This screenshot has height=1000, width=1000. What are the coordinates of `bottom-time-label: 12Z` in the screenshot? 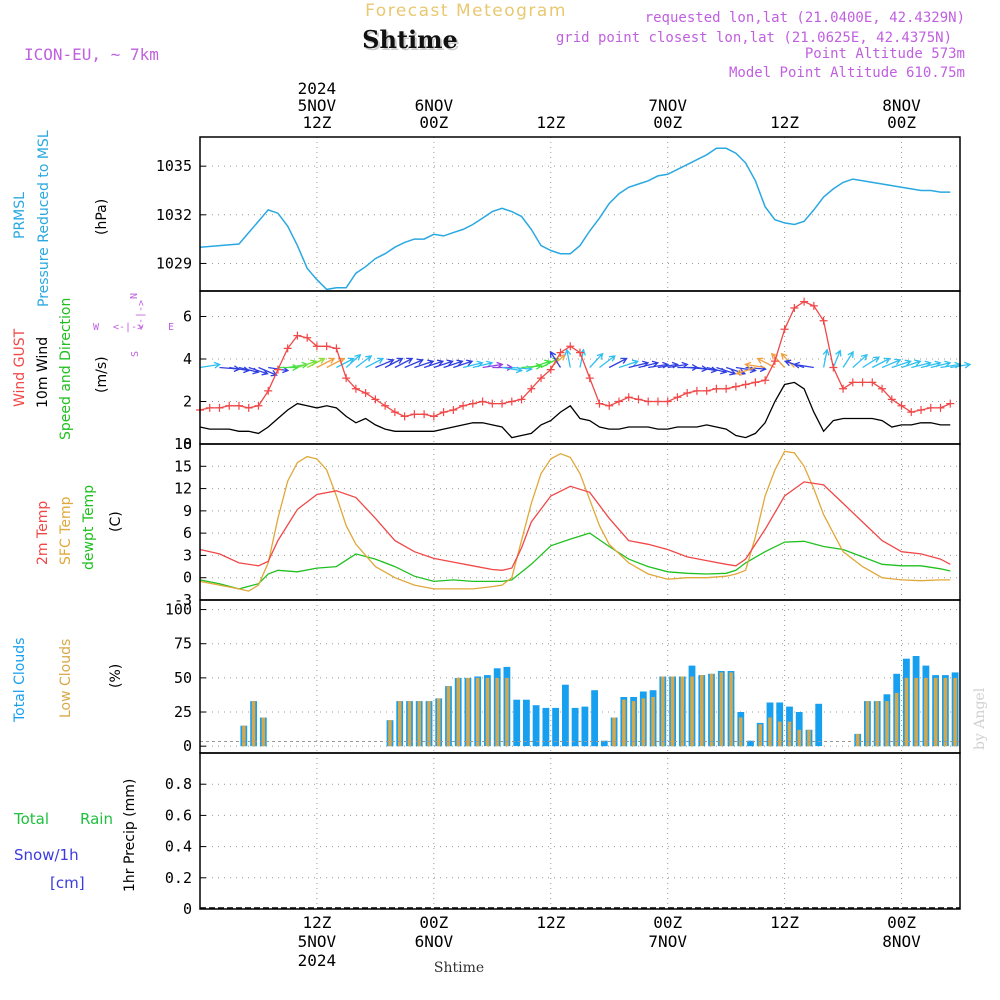 It's located at (316, 922).